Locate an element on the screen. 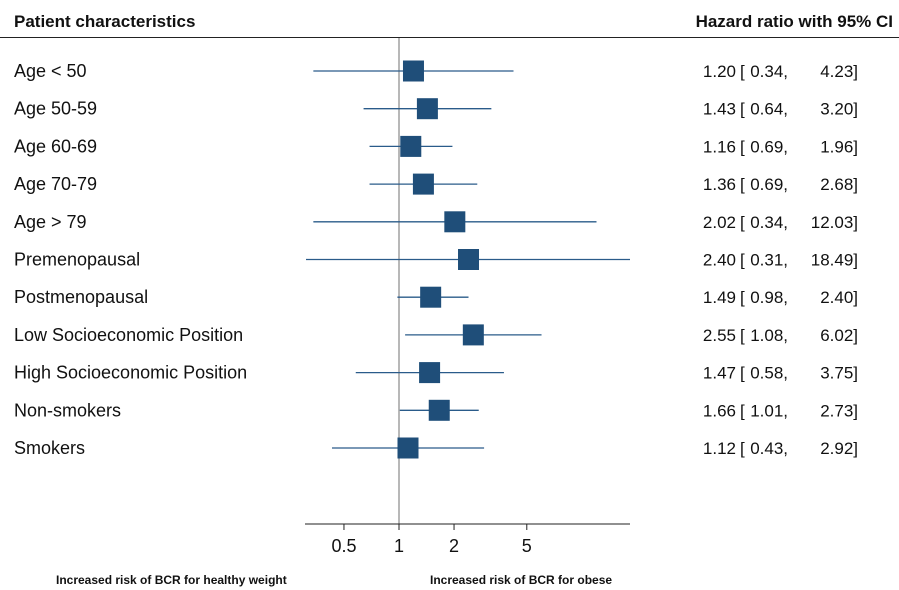 Image resolution: width=899 pixels, height=590 pixels. ci-lower-value: 0.98, is located at coordinates (769, 297).